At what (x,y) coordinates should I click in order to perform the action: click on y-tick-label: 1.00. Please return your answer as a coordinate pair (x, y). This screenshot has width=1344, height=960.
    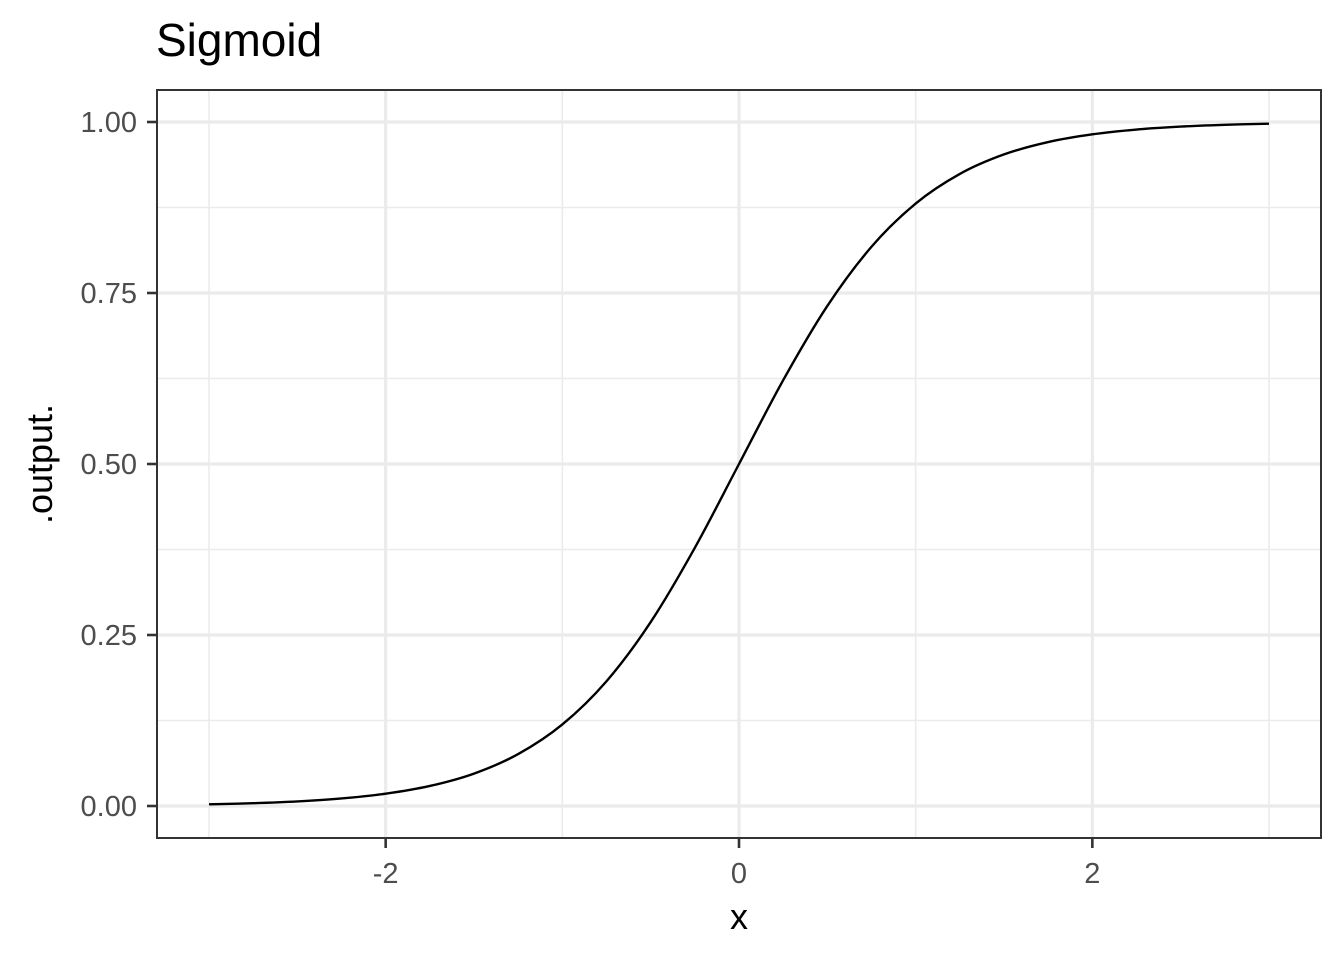
    Looking at the image, I should click on (109, 123).